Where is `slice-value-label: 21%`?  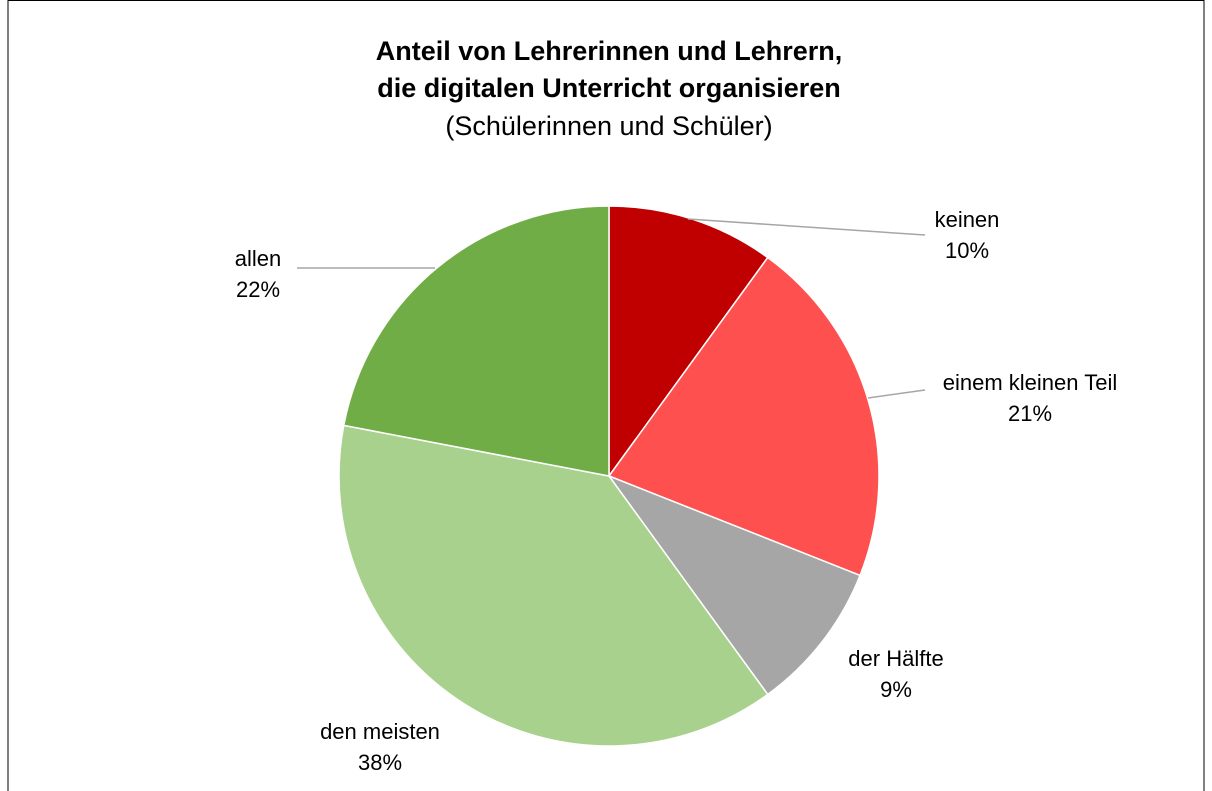 slice-value-label: 21% is located at coordinates (1030, 413).